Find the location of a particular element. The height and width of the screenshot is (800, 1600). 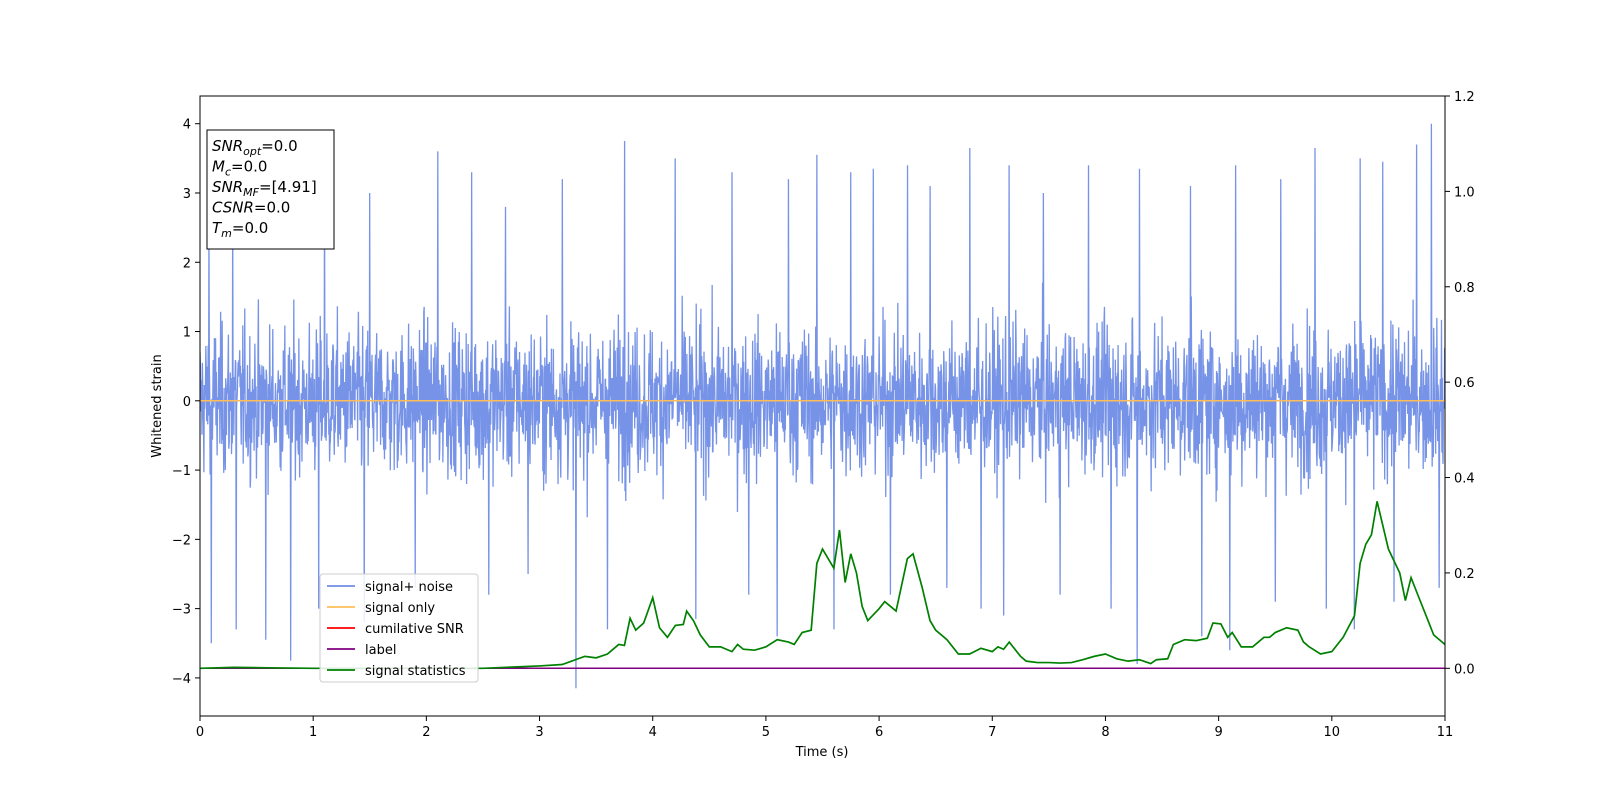

annotation-line: Tm=0.0 is located at coordinates (240, 229).